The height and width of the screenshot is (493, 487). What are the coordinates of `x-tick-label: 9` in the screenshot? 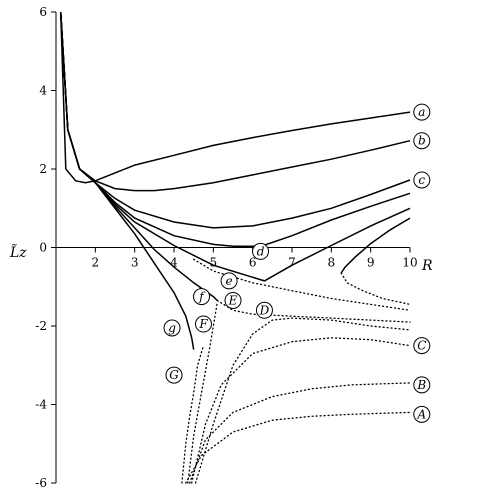 It's located at (371, 263).